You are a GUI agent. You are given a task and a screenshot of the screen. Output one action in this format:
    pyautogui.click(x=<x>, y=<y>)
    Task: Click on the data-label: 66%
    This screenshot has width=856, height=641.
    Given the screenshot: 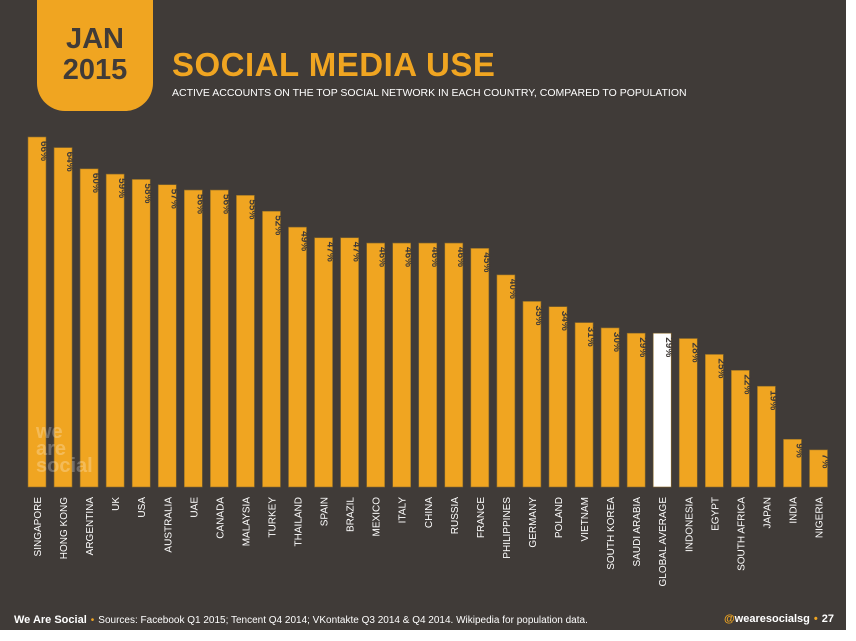 What is the action you would take?
    pyautogui.click(x=43, y=151)
    